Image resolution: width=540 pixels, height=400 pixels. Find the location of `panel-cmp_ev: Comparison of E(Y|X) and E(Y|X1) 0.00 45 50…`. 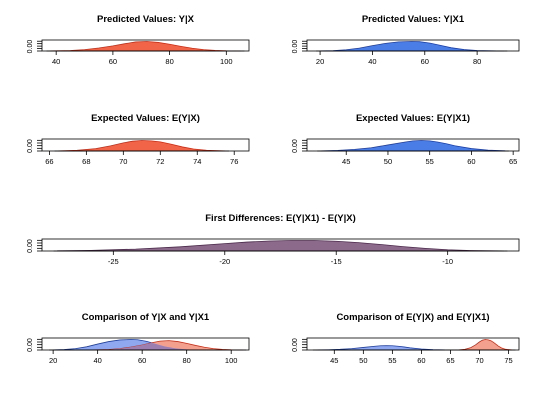

panel-cmp_ev: Comparison of E(Y|X) and E(Y|X1) 0.00 45 50… is located at coordinates (406, 338).